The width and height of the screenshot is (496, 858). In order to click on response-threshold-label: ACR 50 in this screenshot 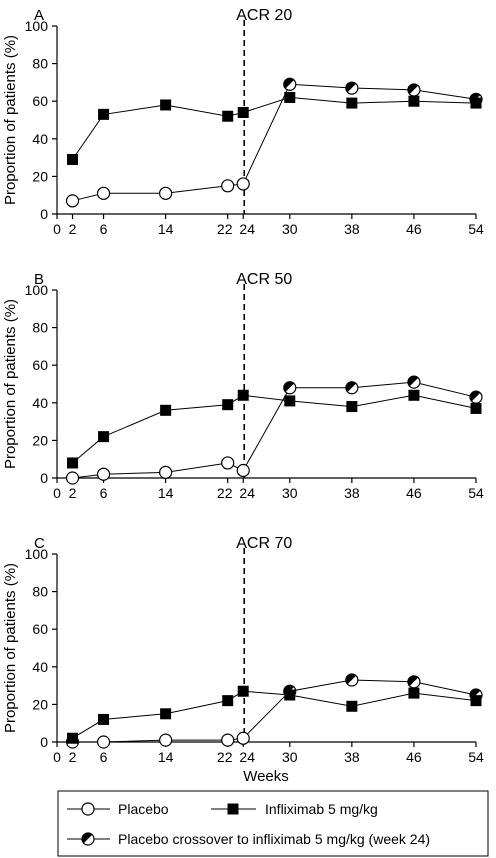, I will do `click(264, 279)`.